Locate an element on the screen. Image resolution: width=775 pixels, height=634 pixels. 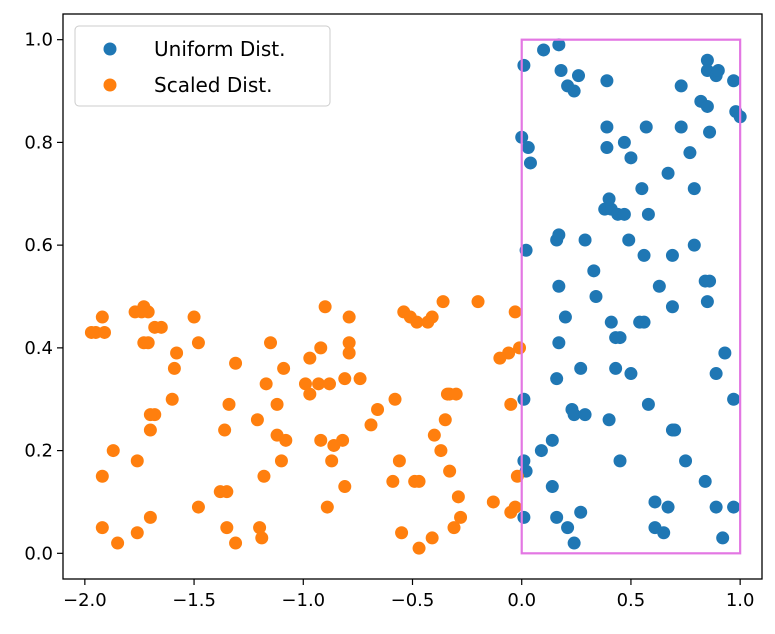
x-tick-label: 1.0 is located at coordinates (740, 600).